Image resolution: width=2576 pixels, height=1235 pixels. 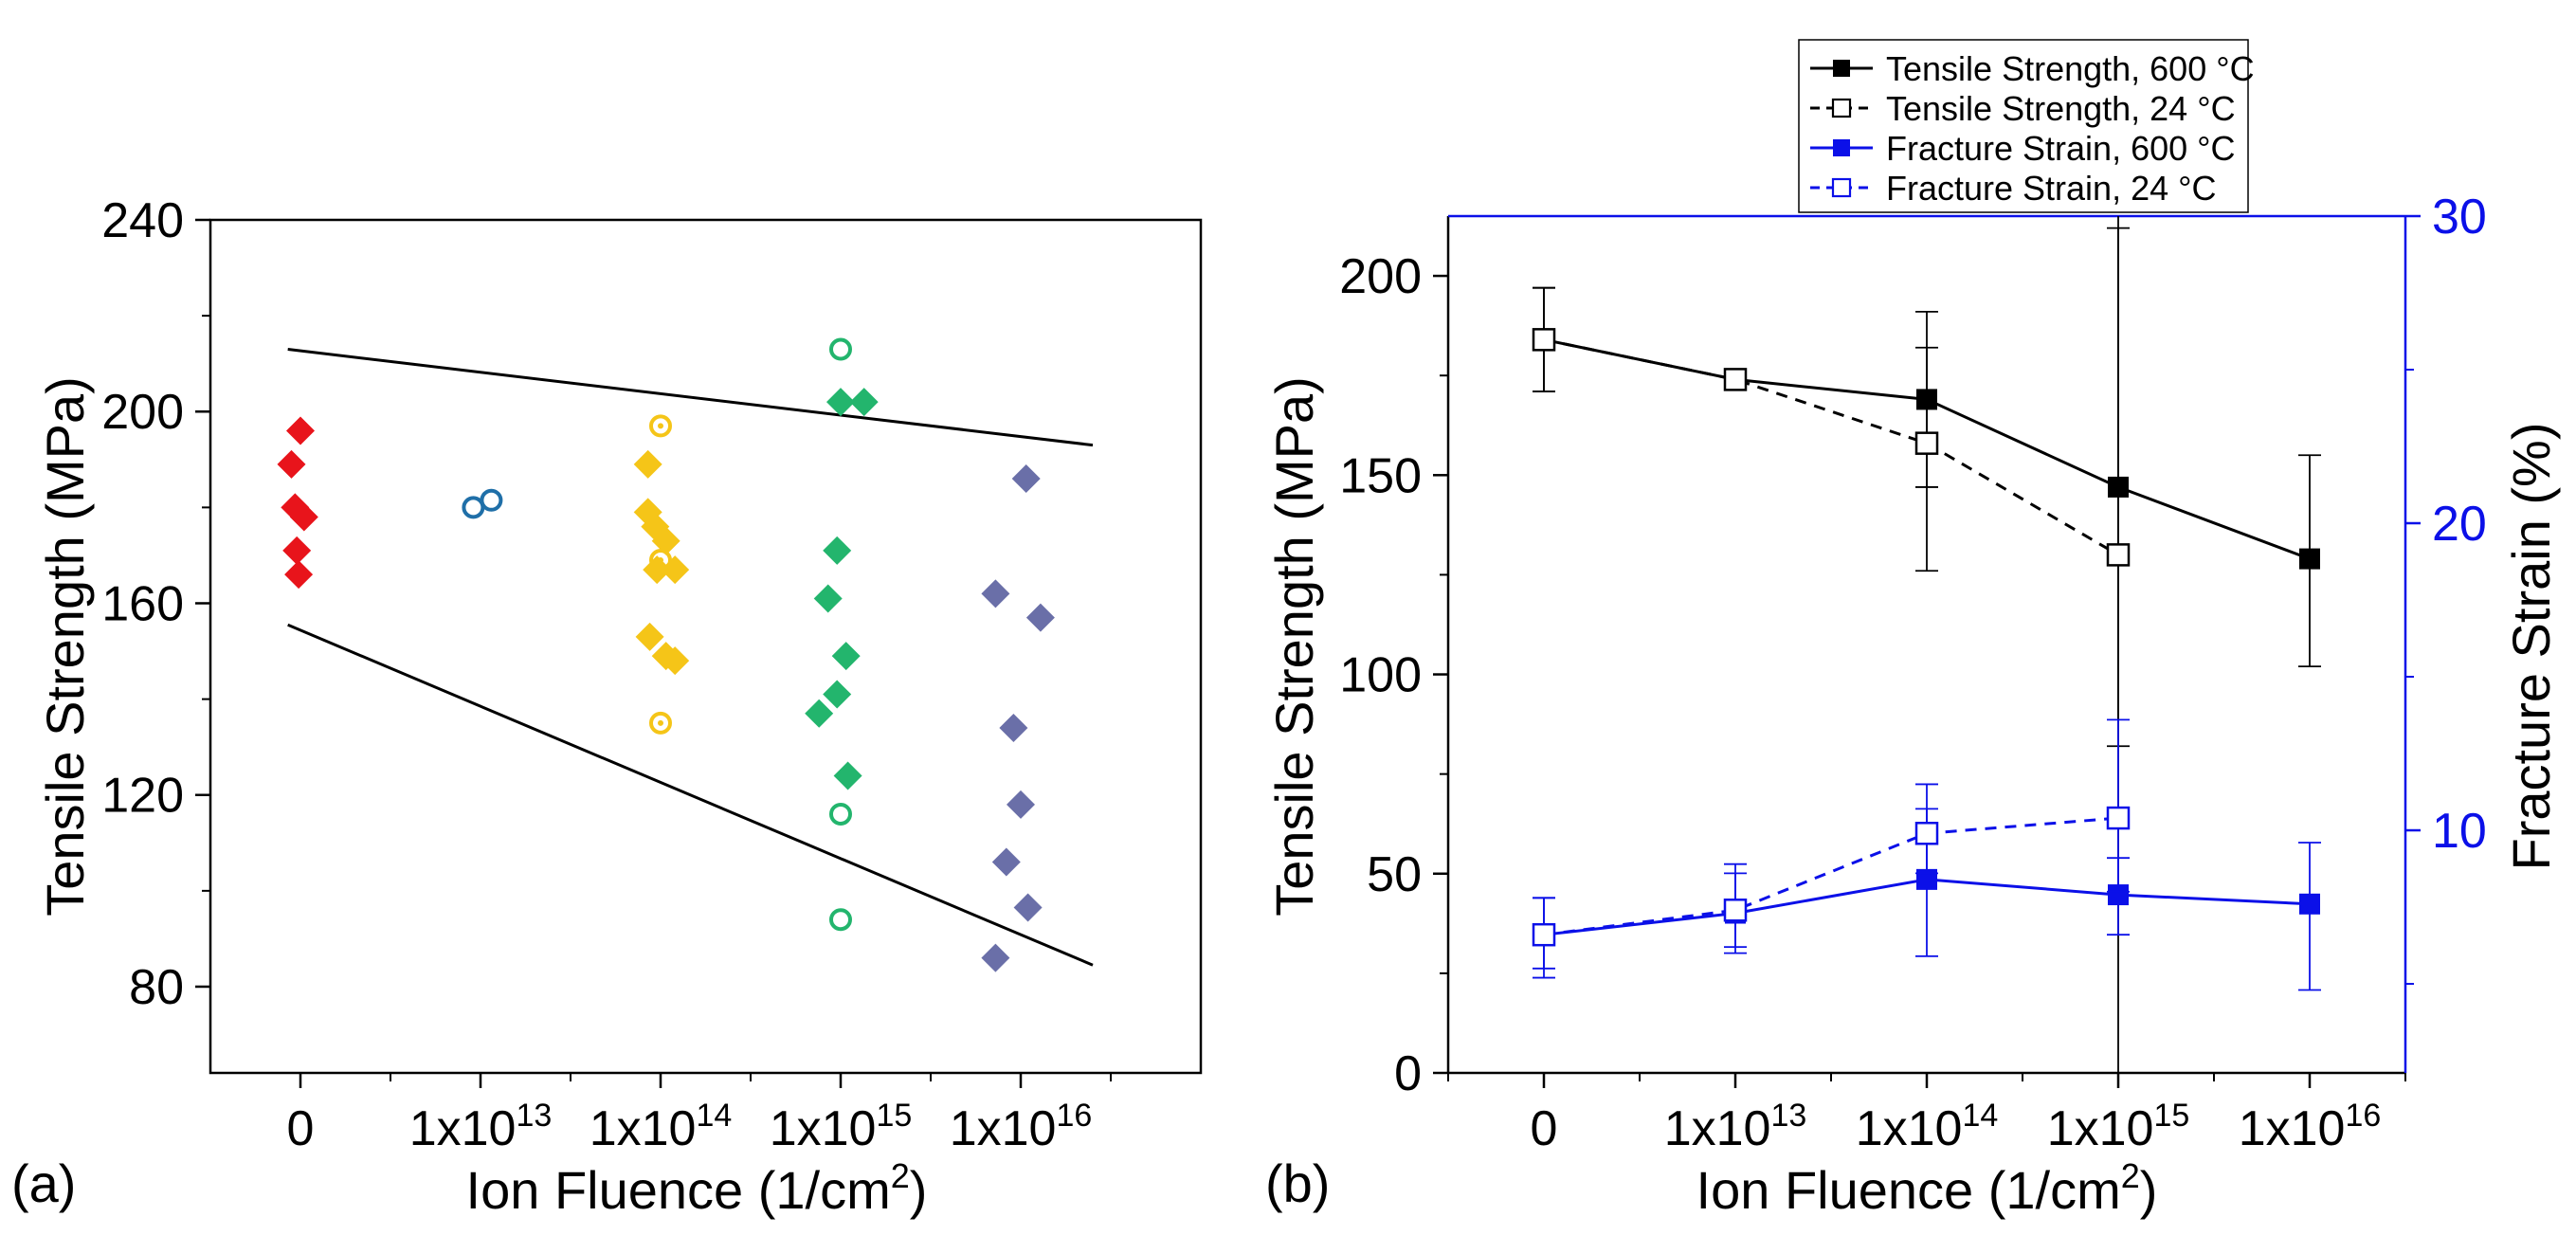 I want to click on legend-label: Tensile Strength, 600 °C, so click(x=2070, y=68).